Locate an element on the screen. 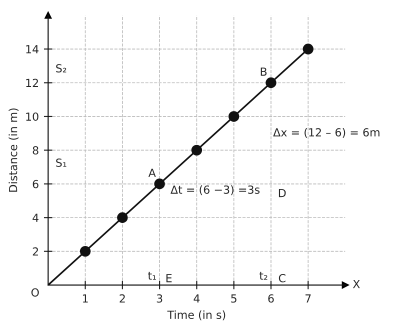  annotation: S₂ is located at coordinates (61, 68).